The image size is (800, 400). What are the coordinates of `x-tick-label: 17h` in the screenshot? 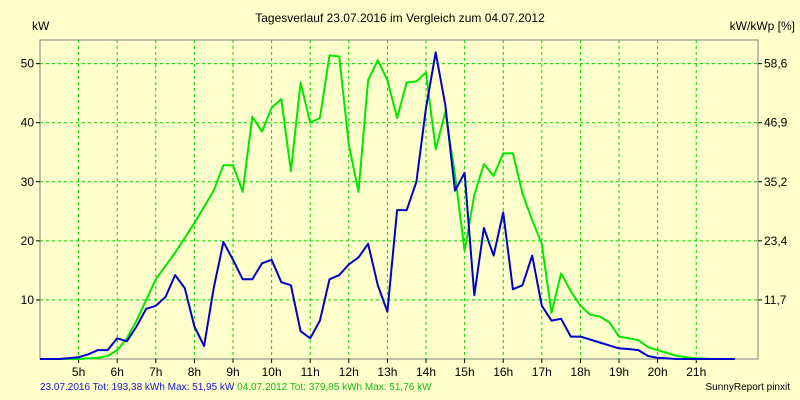 It's located at (542, 372).